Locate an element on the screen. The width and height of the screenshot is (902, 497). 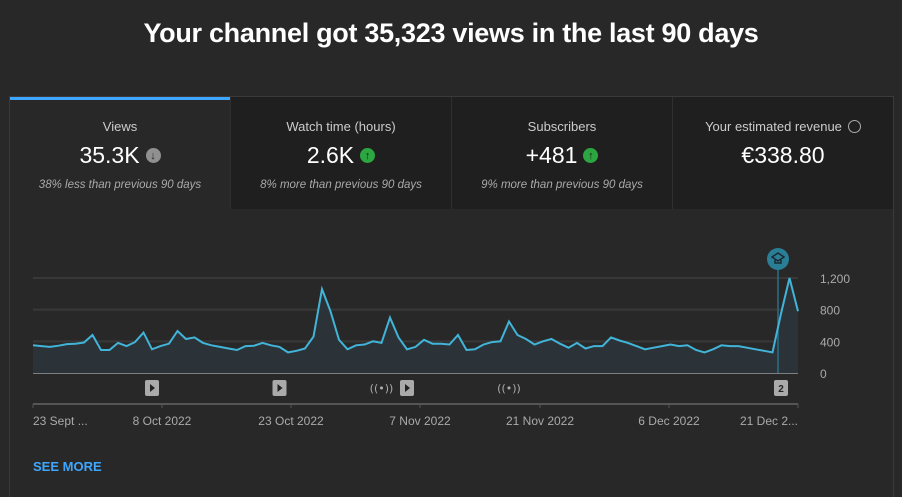
y-tick-label: 1,200 is located at coordinates (835, 279).